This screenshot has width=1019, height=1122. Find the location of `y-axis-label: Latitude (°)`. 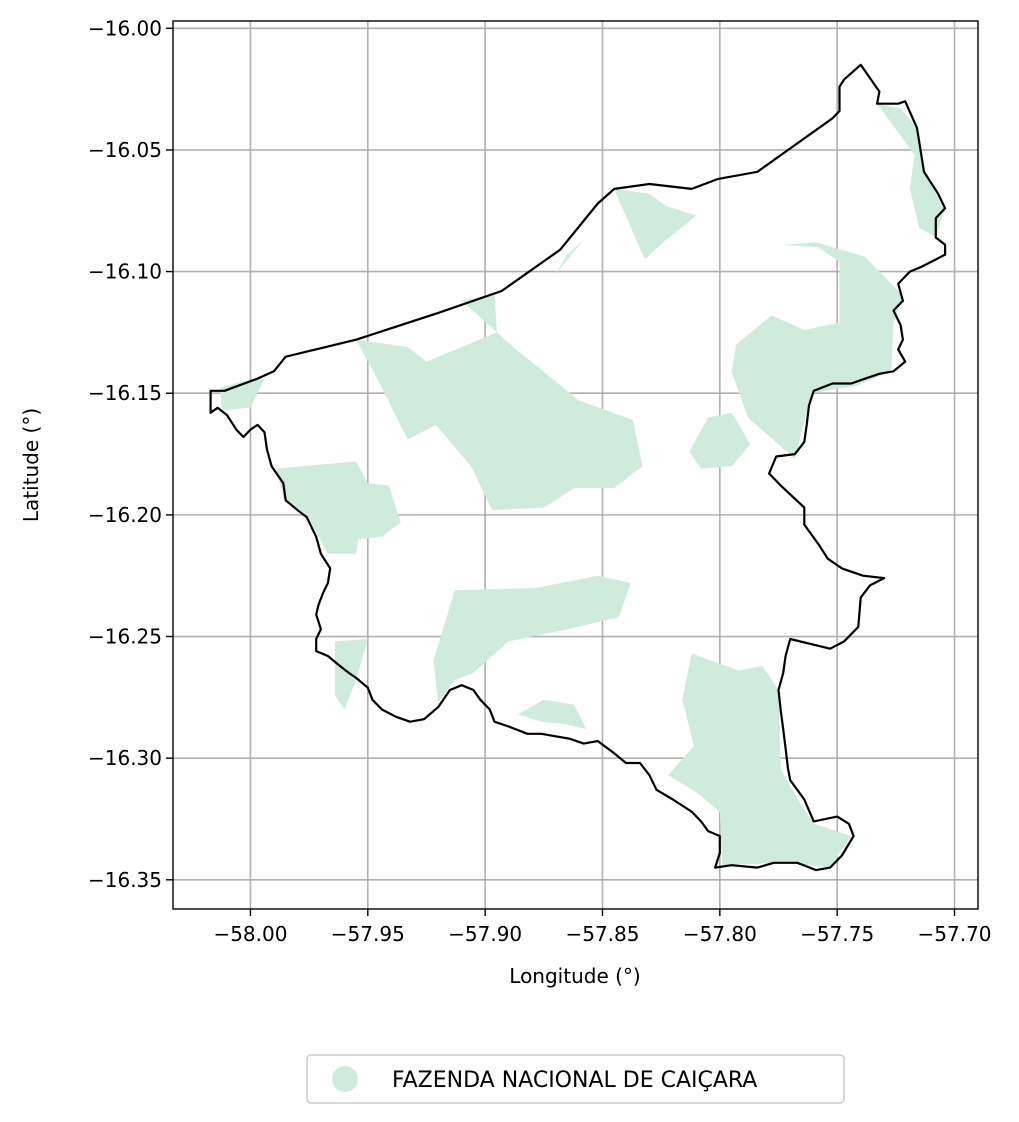

y-axis-label: Latitude (°) is located at coordinates (31, 465).